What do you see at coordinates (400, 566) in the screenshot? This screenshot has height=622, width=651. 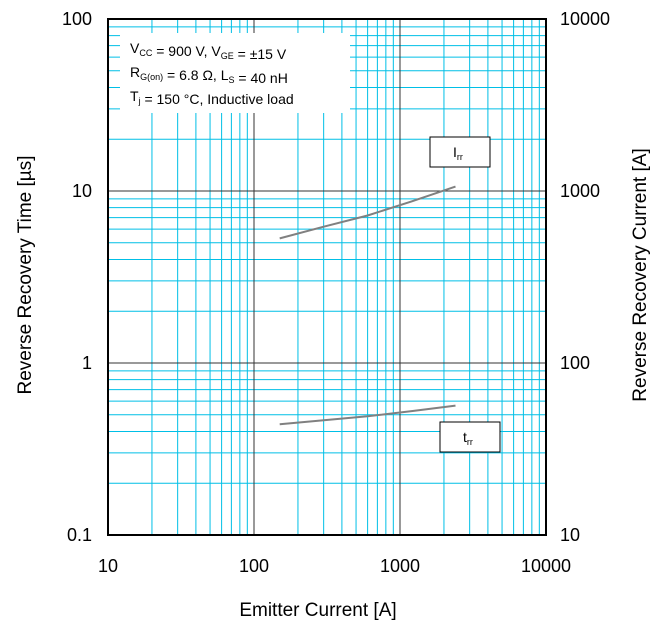 I see `x-tick-label: 1000` at bounding box center [400, 566].